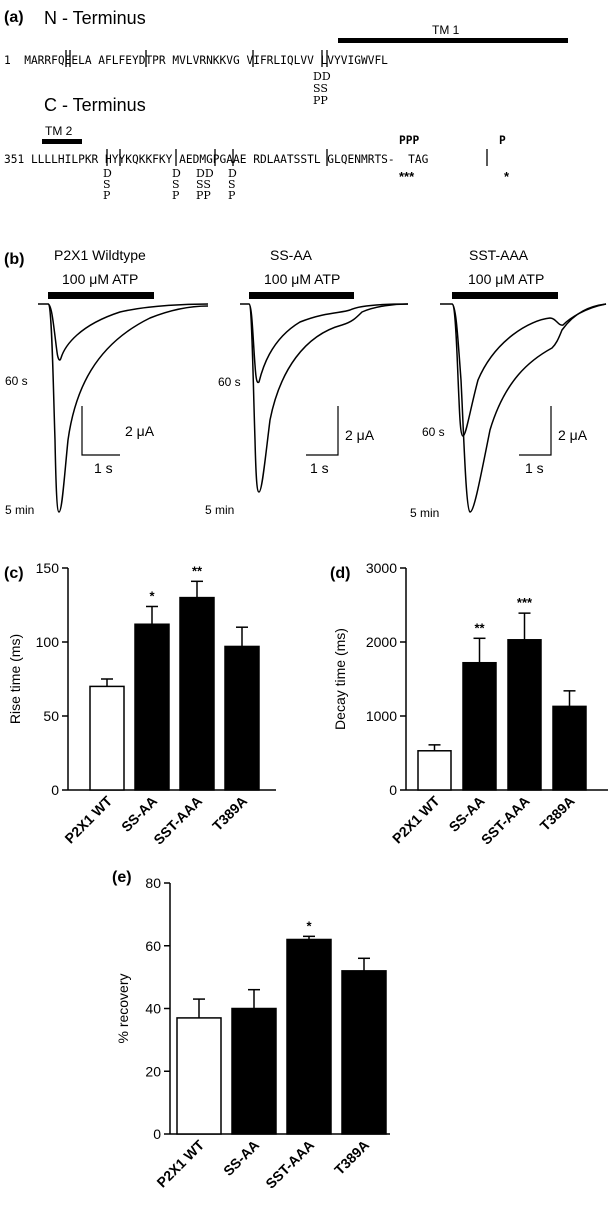  What do you see at coordinates (381, 716) in the screenshot?
I see `y-tick-label: 1000` at bounding box center [381, 716].